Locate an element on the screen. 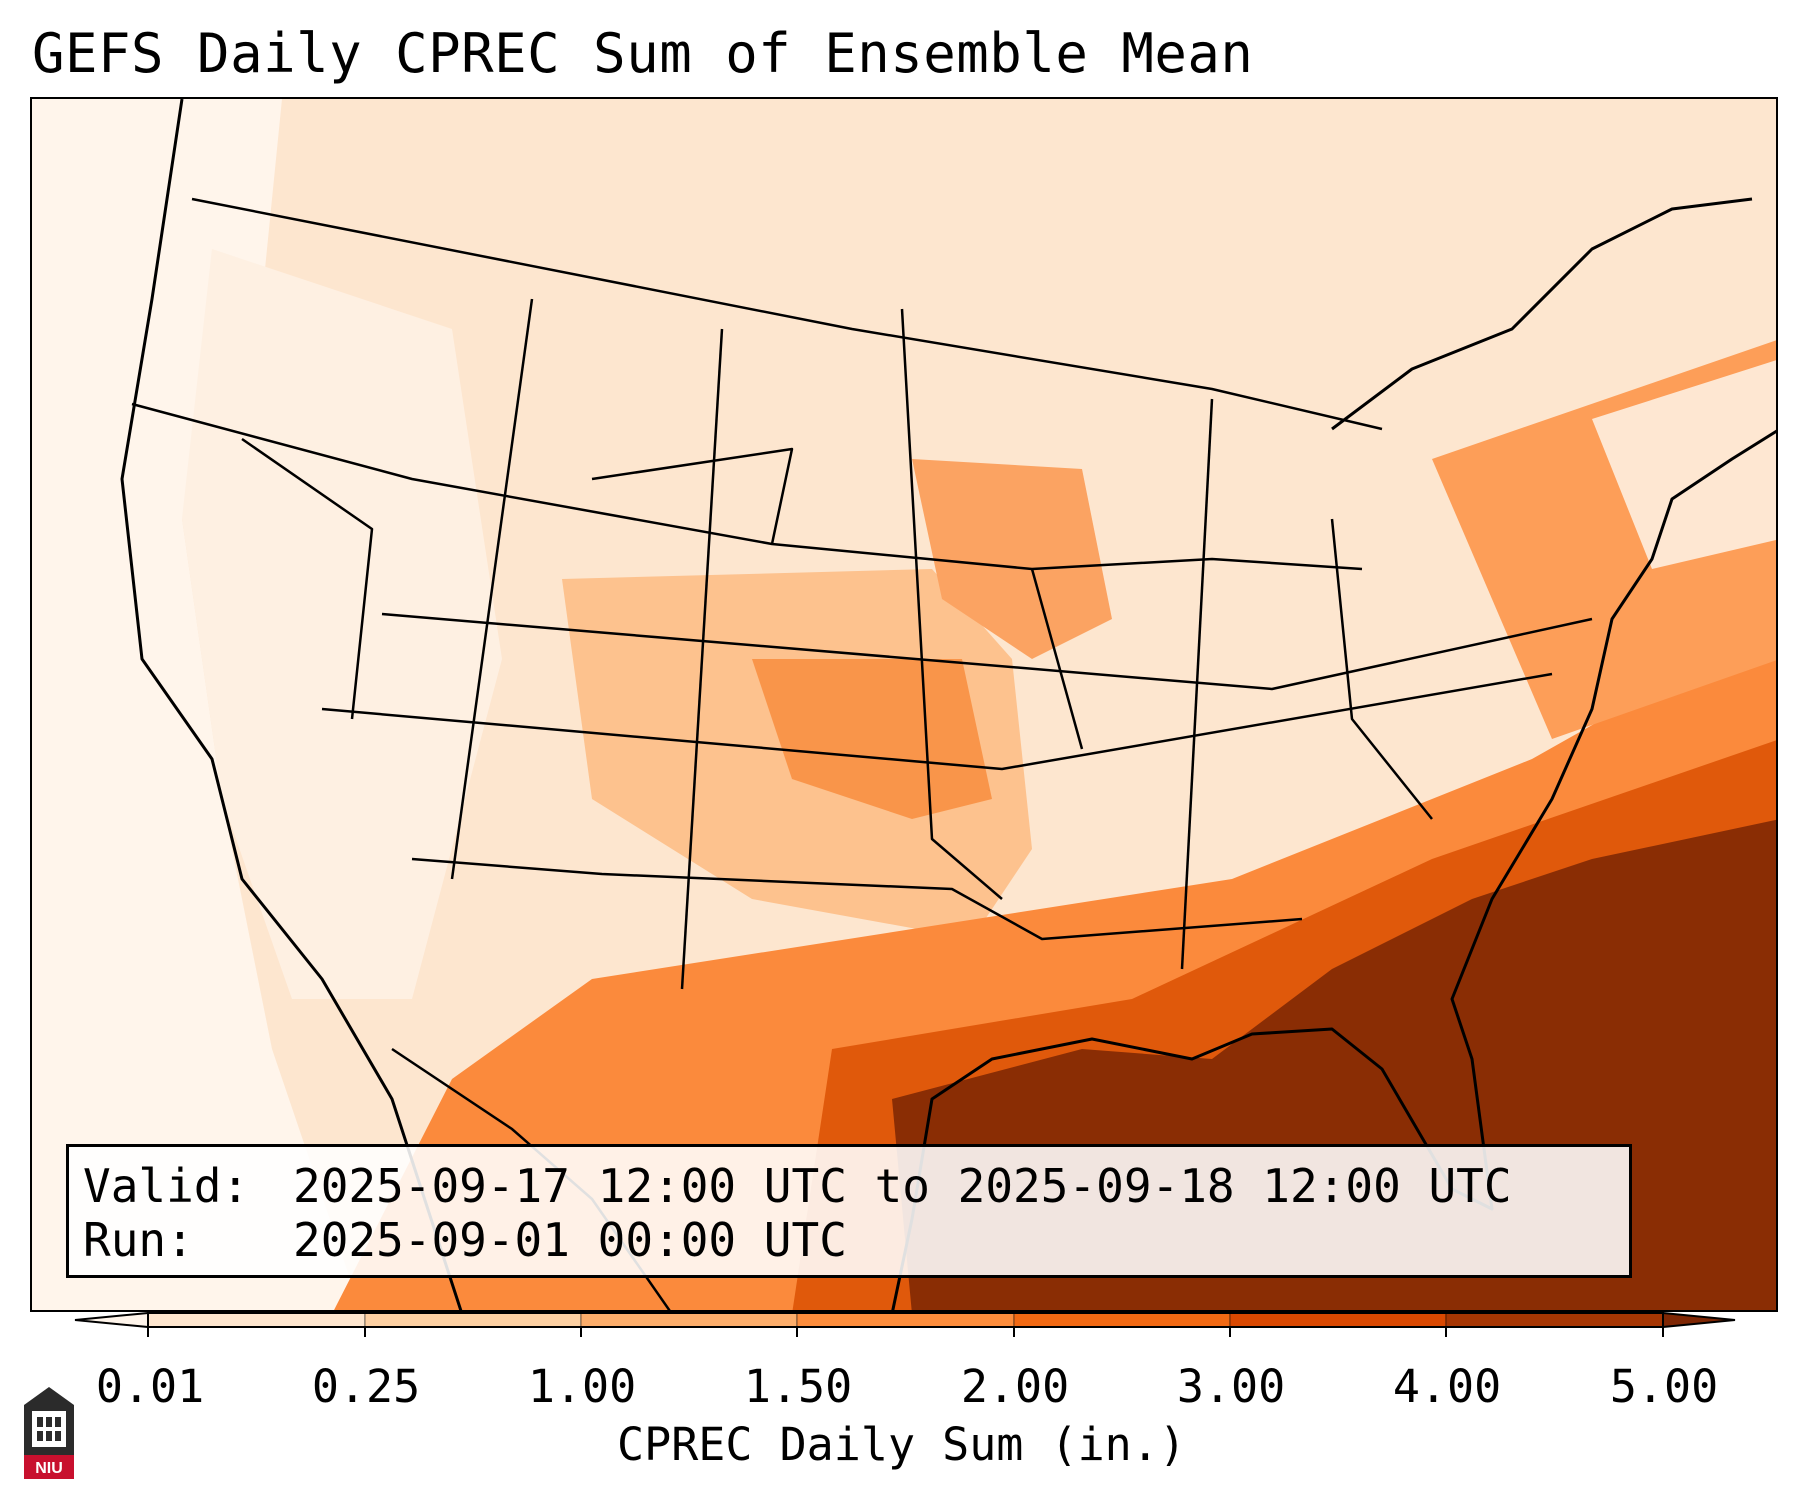 The height and width of the screenshot is (1500, 1803). niu-logo: NIU is located at coordinates (49, 1433).